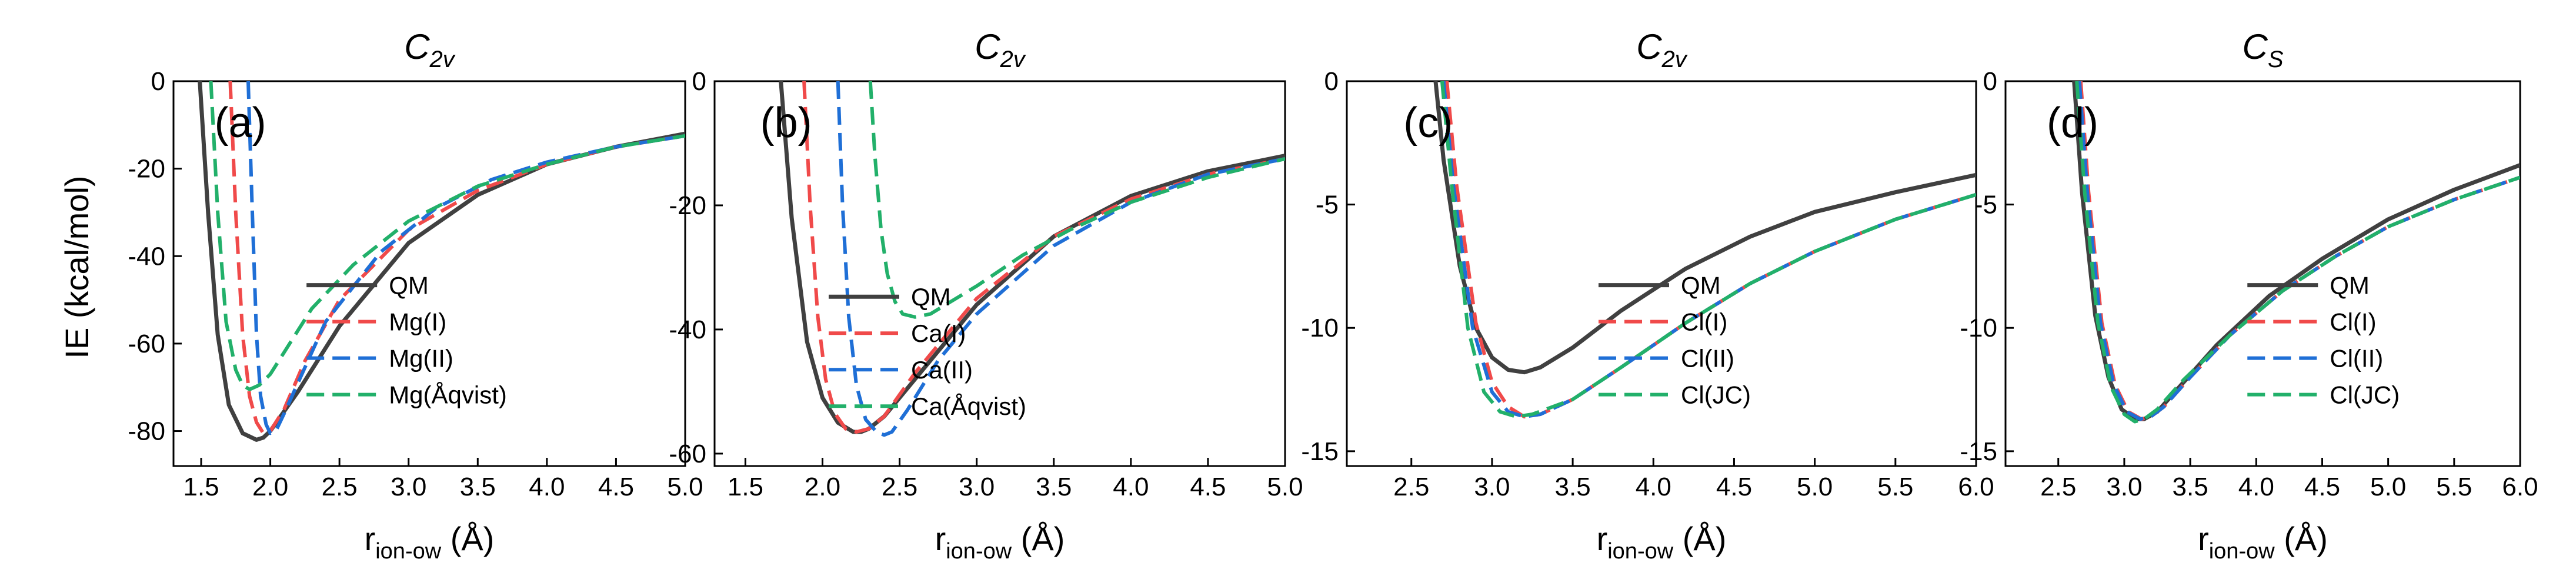 Image resolution: width=2576 pixels, height=579 pixels. What do you see at coordinates (2262, 49) in the screenshot?
I see `panel-title: CS` at bounding box center [2262, 49].